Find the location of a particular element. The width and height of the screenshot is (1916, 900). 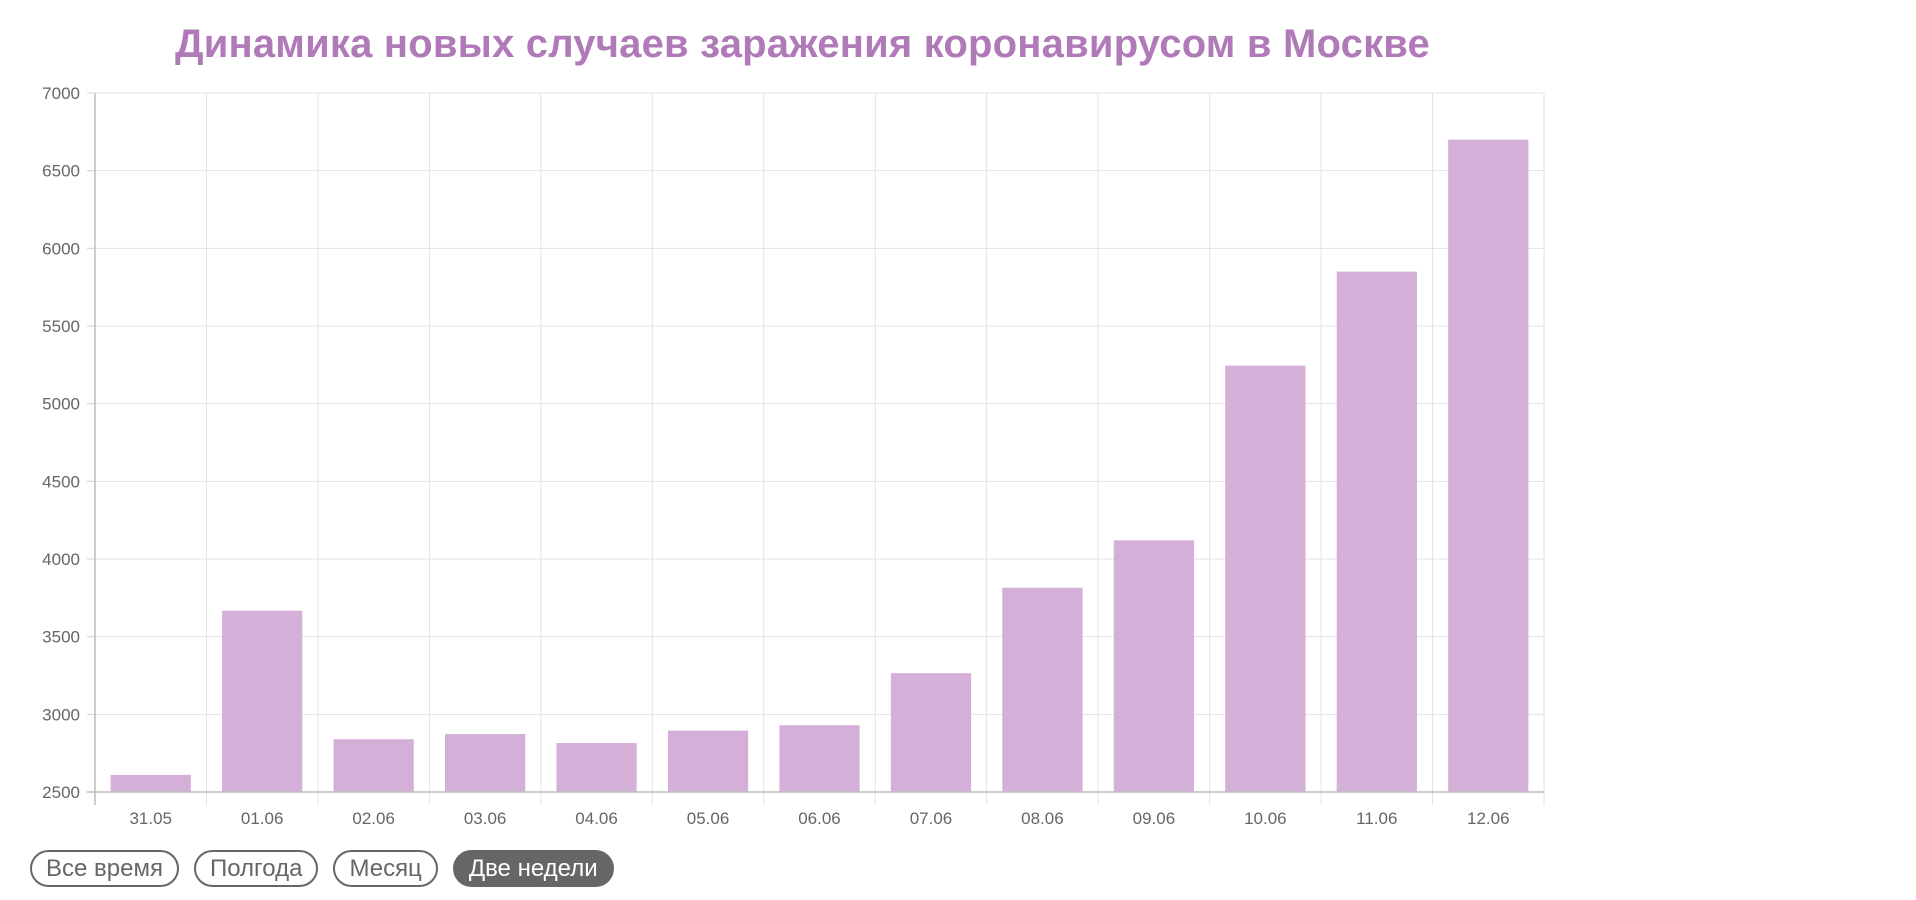

x-tick-label: 31.05 is located at coordinates (150, 818).